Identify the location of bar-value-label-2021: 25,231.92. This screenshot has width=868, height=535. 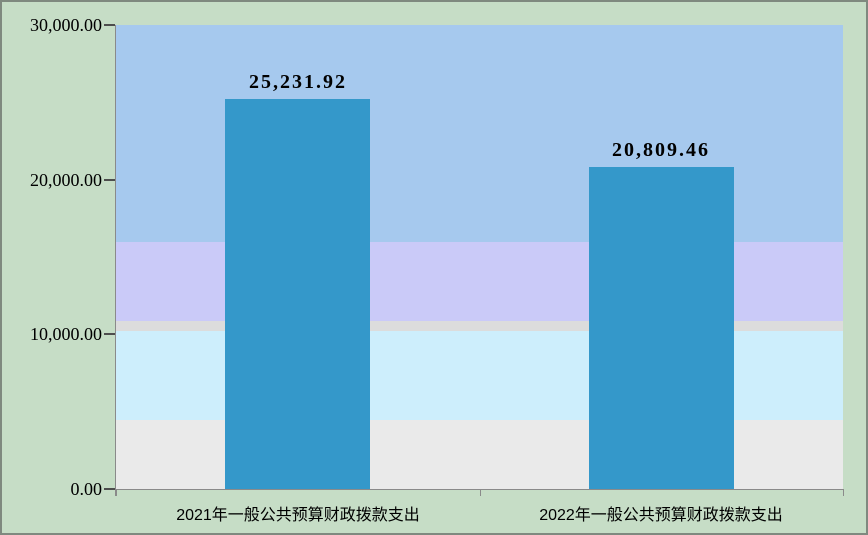
(298, 82).